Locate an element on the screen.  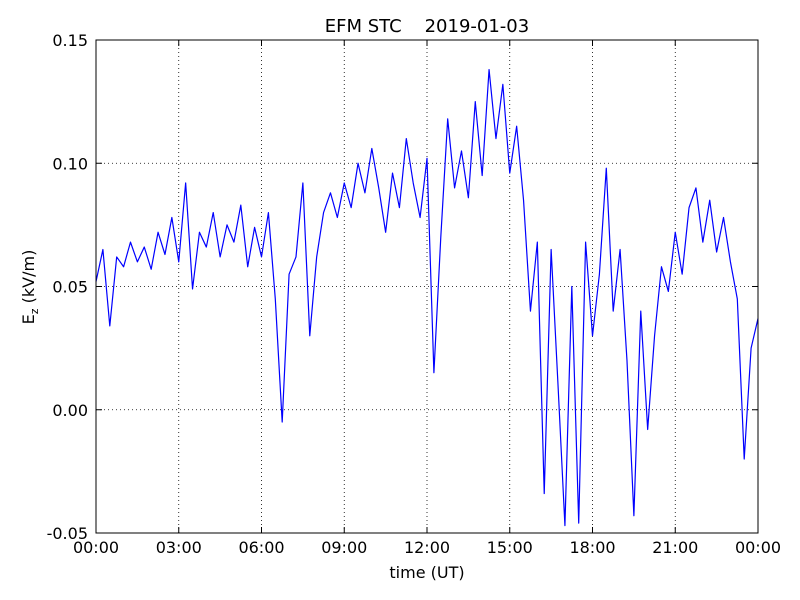
y-tick-label: 0.00 is located at coordinates (70, 410).